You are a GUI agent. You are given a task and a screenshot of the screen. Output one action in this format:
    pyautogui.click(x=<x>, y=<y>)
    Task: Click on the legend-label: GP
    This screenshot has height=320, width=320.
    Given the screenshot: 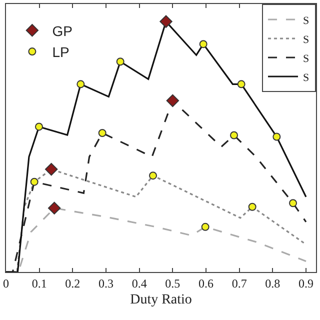 What is the action you would take?
    pyautogui.click(x=62, y=30)
    